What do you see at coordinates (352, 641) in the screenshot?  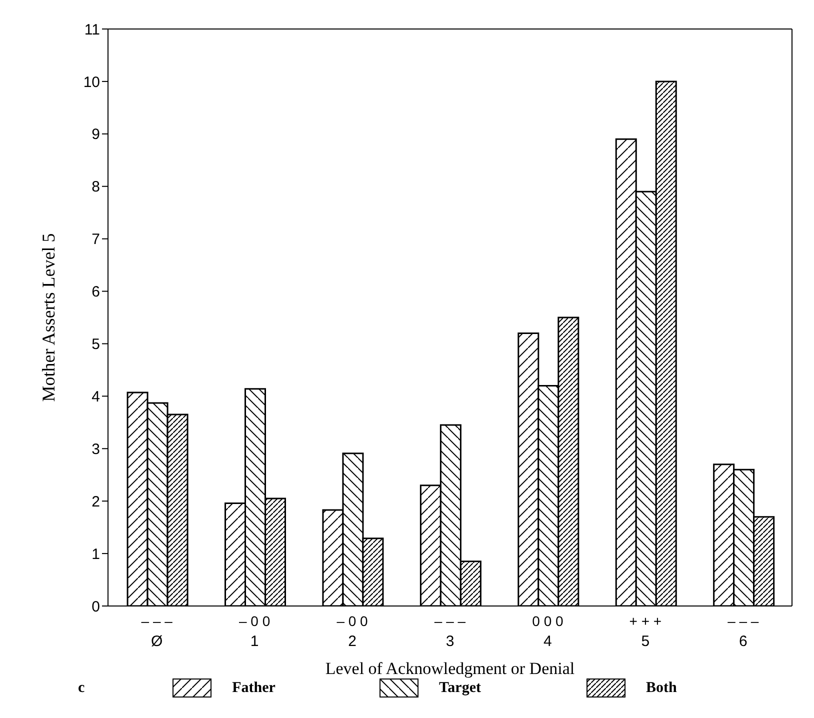 I see `x-tick-label: 2` at bounding box center [352, 641].